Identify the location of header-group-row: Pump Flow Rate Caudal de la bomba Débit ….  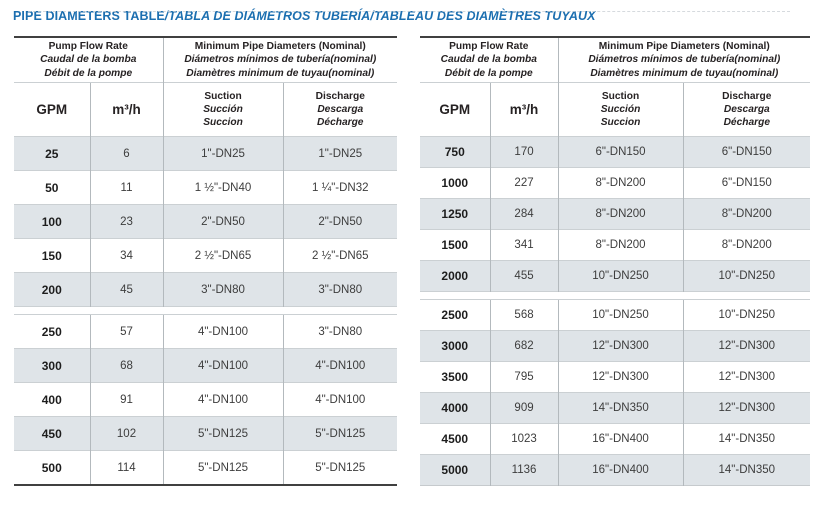
(615, 60).